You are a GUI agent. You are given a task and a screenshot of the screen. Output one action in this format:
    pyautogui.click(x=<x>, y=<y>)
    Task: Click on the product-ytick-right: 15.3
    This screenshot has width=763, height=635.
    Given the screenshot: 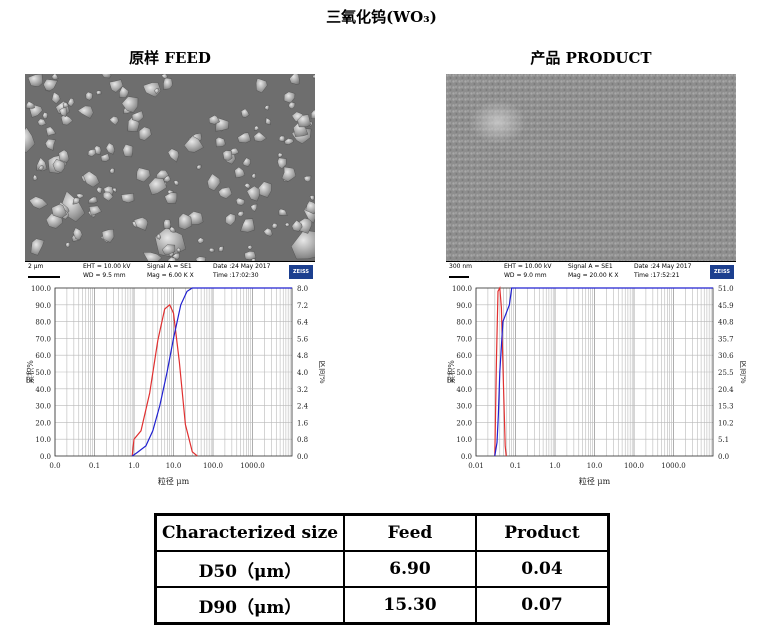 What is the action you would take?
    pyautogui.click(x=726, y=407)
    